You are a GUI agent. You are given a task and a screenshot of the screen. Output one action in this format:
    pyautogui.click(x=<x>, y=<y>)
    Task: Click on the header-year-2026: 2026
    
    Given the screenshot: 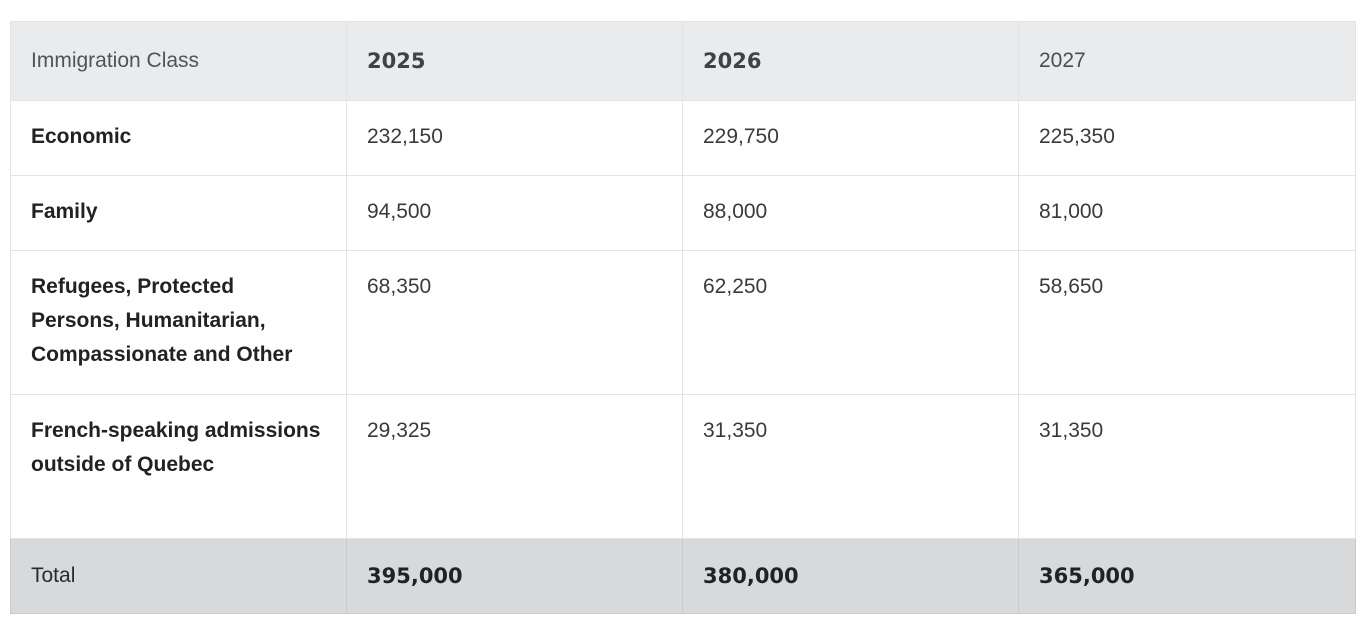 What is the action you would take?
    pyautogui.click(x=850, y=61)
    